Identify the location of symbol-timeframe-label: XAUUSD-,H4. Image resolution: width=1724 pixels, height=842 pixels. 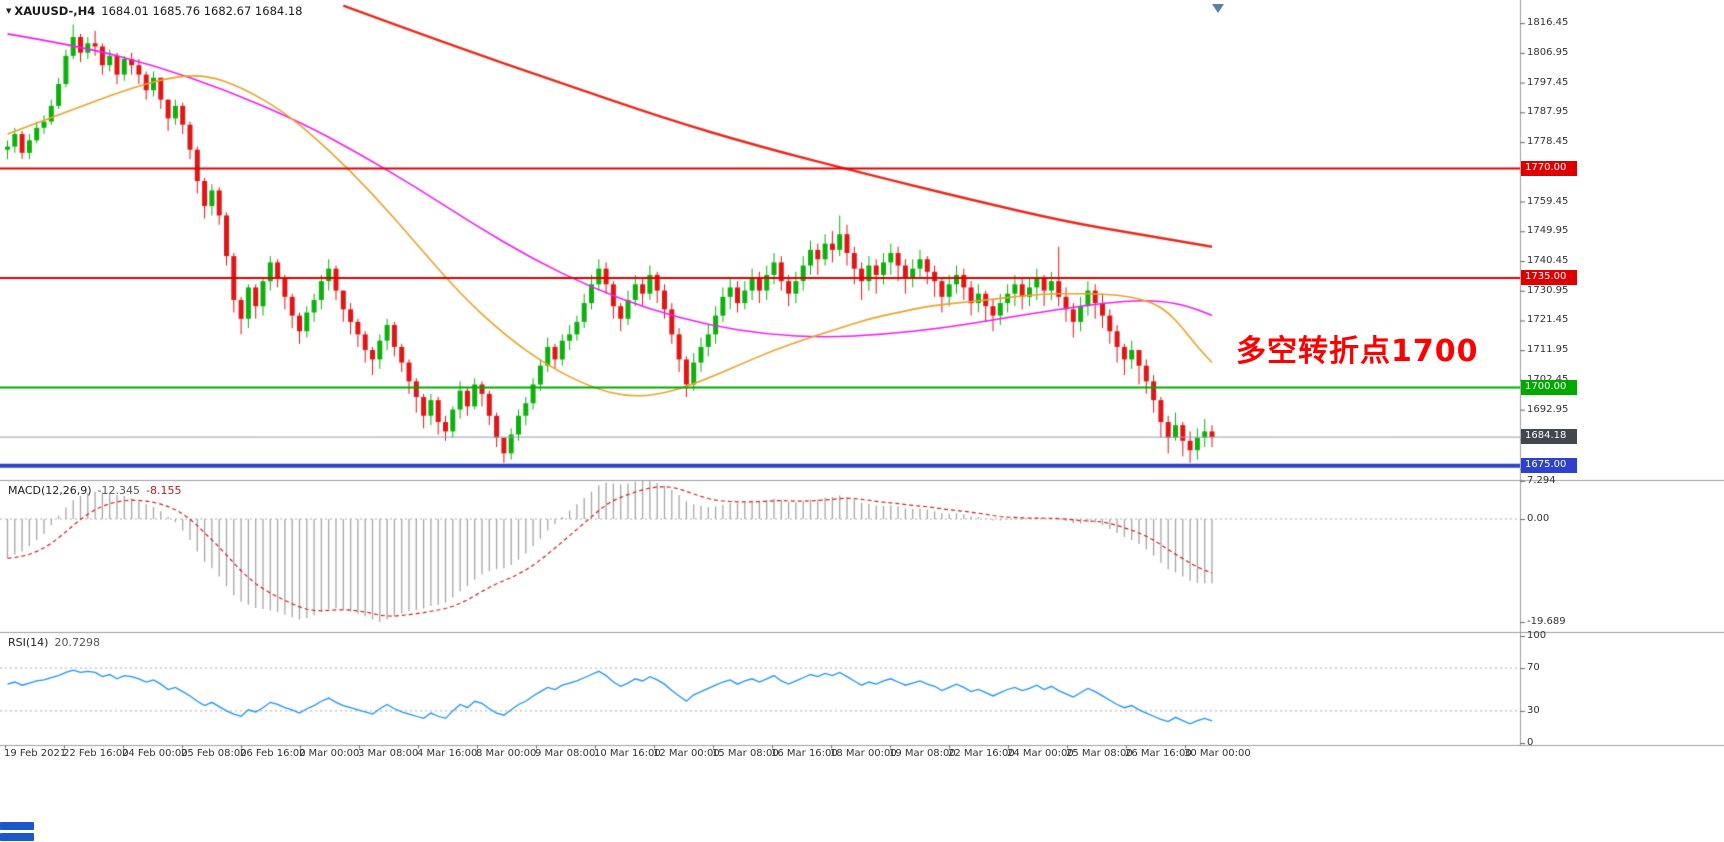
(55, 11).